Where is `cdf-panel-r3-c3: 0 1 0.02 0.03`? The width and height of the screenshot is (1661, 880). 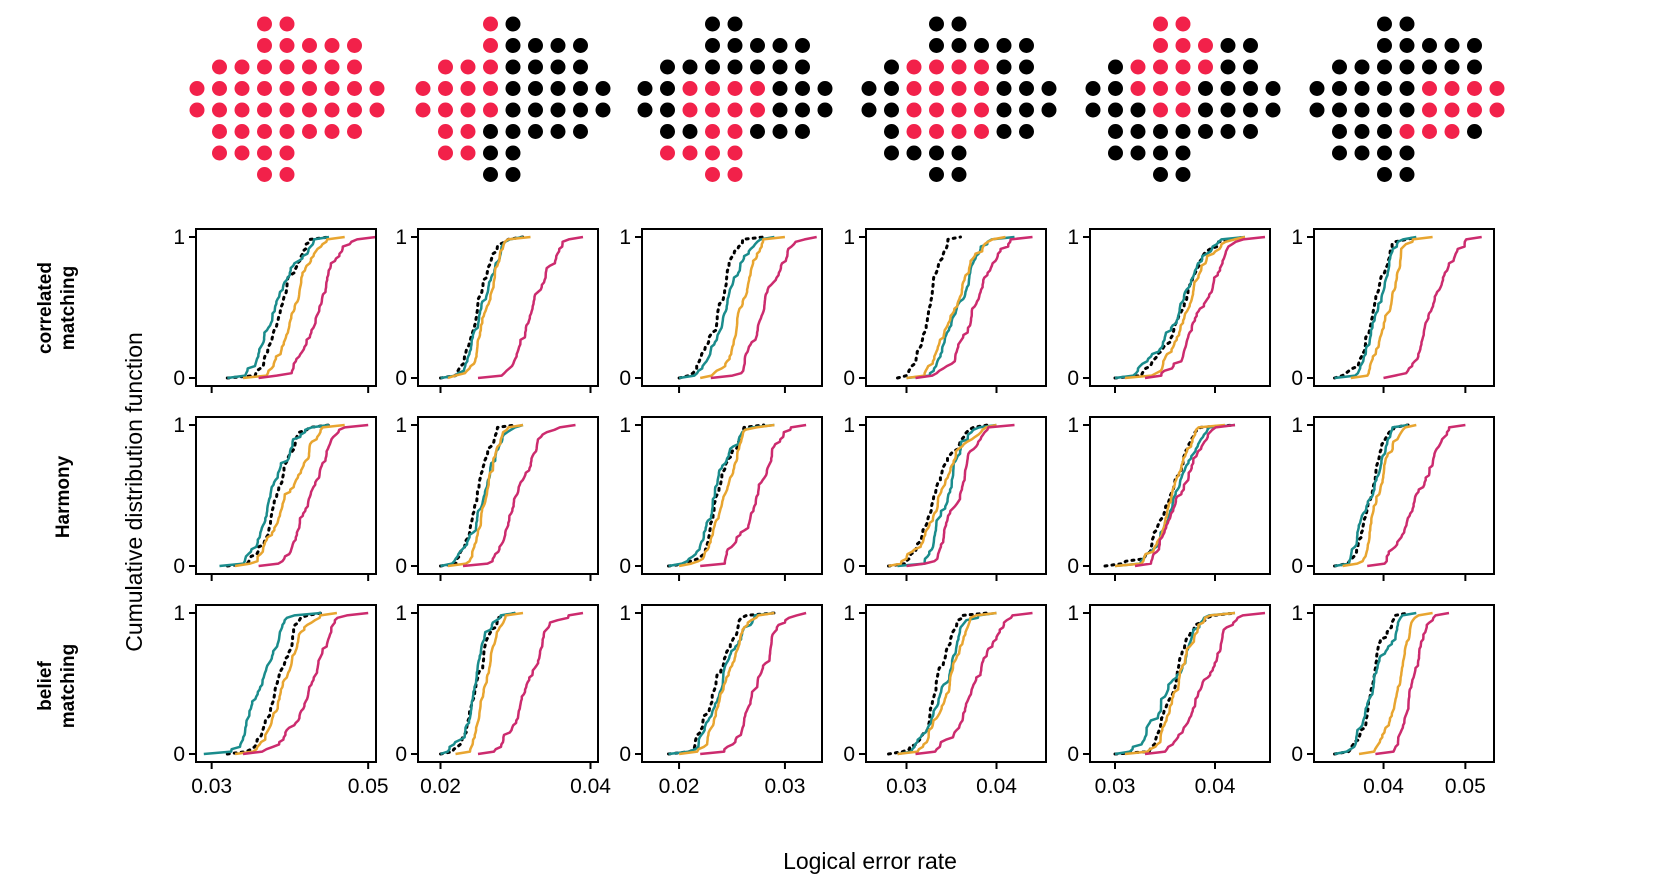 cdf-panel-r3-c3: 0 1 0.02 0.03 is located at coordinates (721, 700).